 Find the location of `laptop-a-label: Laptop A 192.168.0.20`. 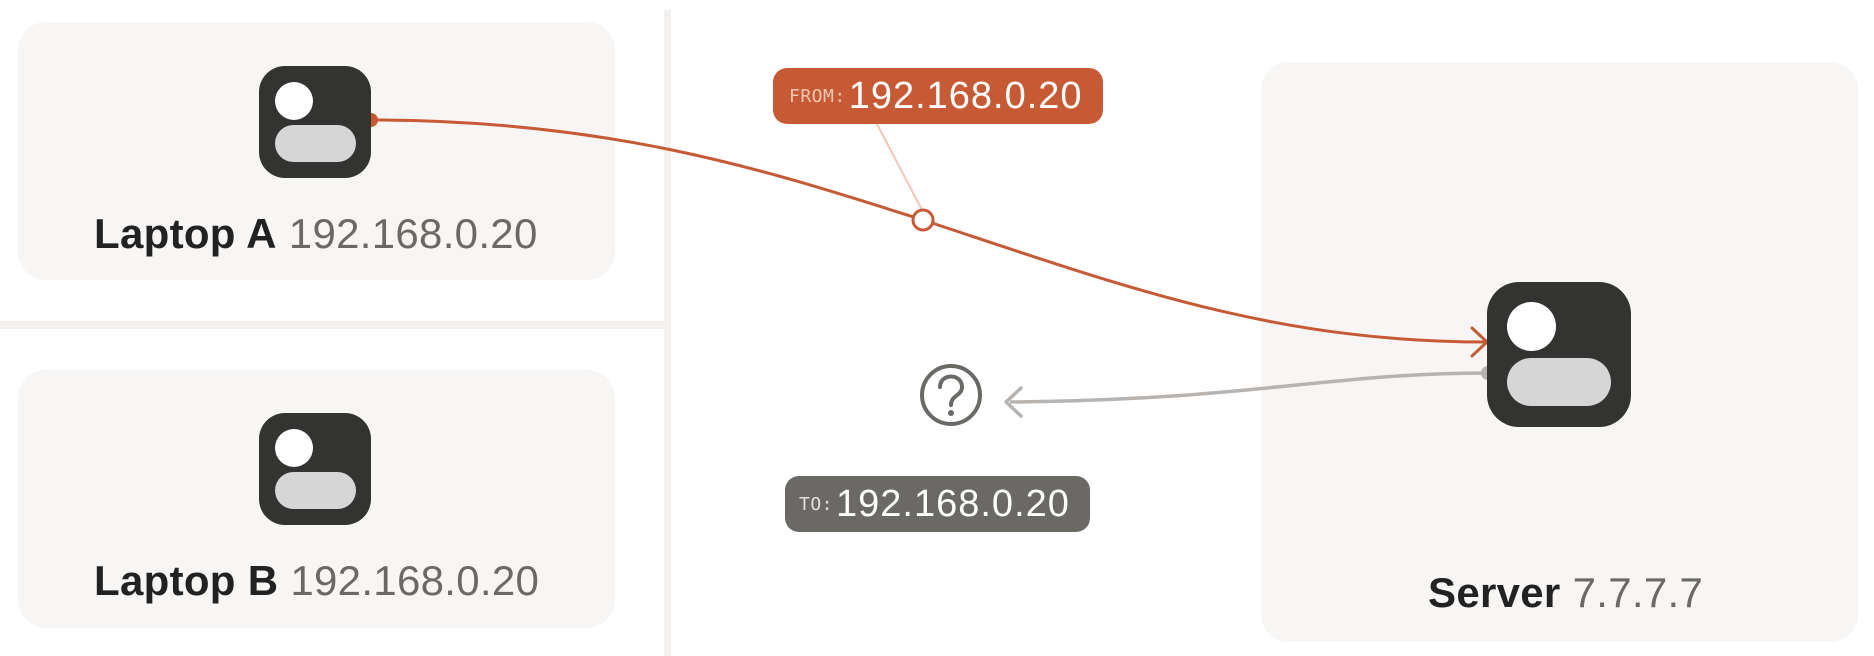

laptop-a-label: Laptop A 192.168.0.20 is located at coordinates (316, 234).